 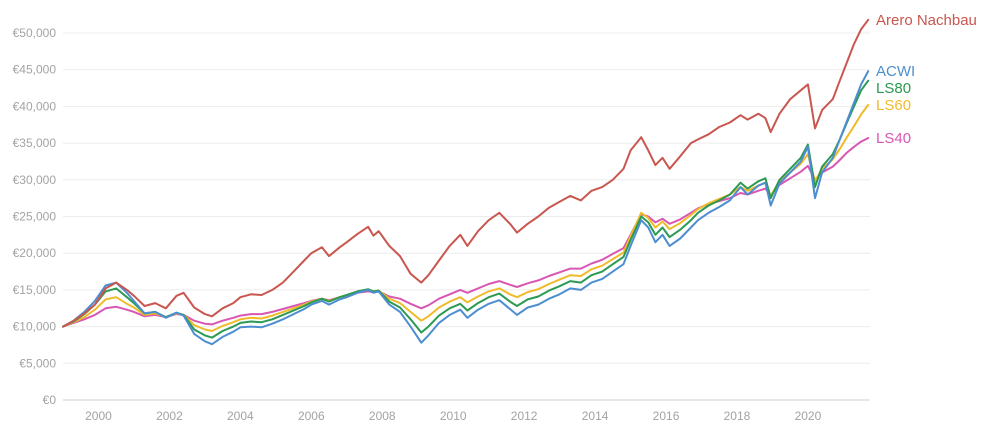 I want to click on x-tick-label: 2004, so click(x=240, y=416).